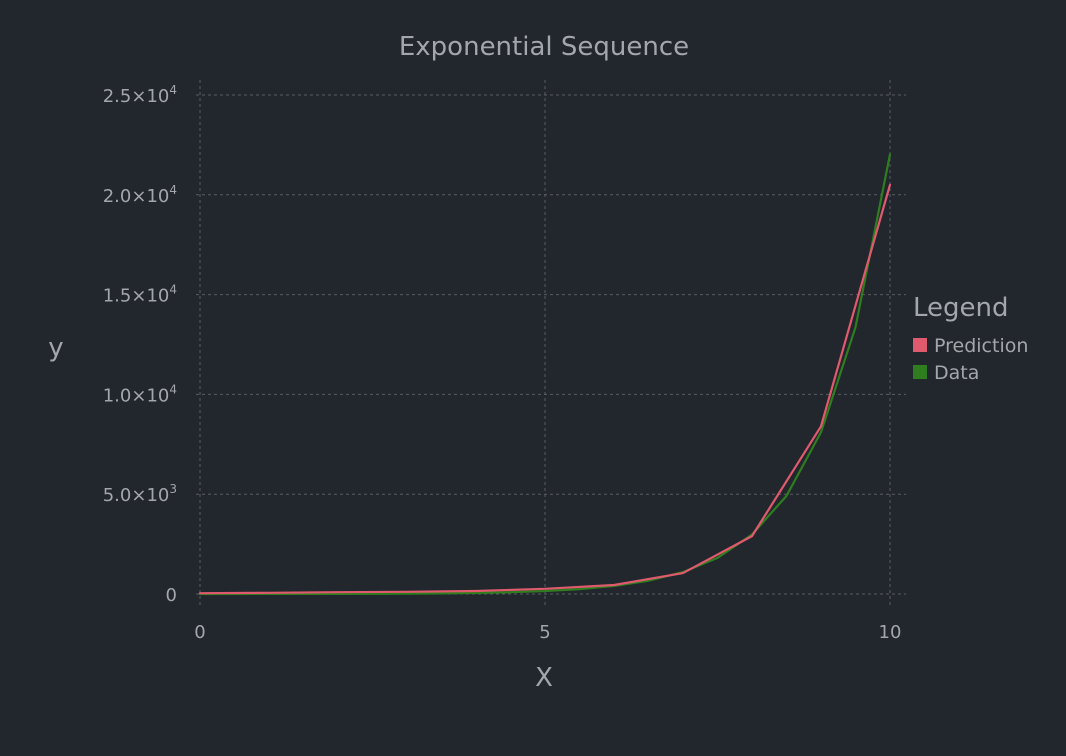 This screenshot has height=756, width=1066. I want to click on y-tick-label: 1.0×10⁴, so click(140, 394).